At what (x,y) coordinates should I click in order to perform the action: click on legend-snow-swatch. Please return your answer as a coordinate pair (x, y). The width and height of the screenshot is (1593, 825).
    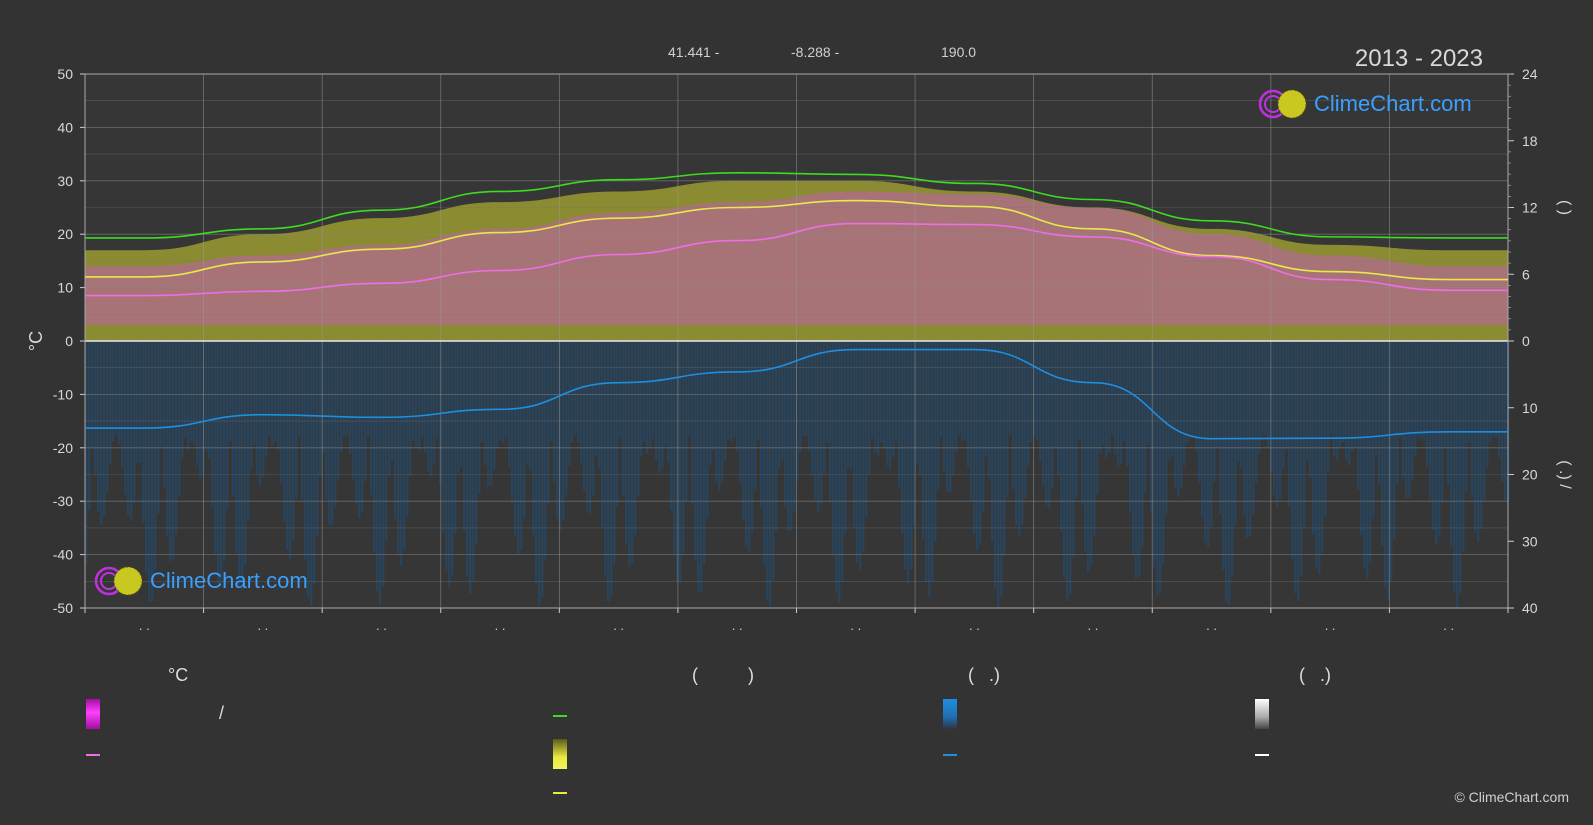
    Looking at the image, I should click on (1262, 714).